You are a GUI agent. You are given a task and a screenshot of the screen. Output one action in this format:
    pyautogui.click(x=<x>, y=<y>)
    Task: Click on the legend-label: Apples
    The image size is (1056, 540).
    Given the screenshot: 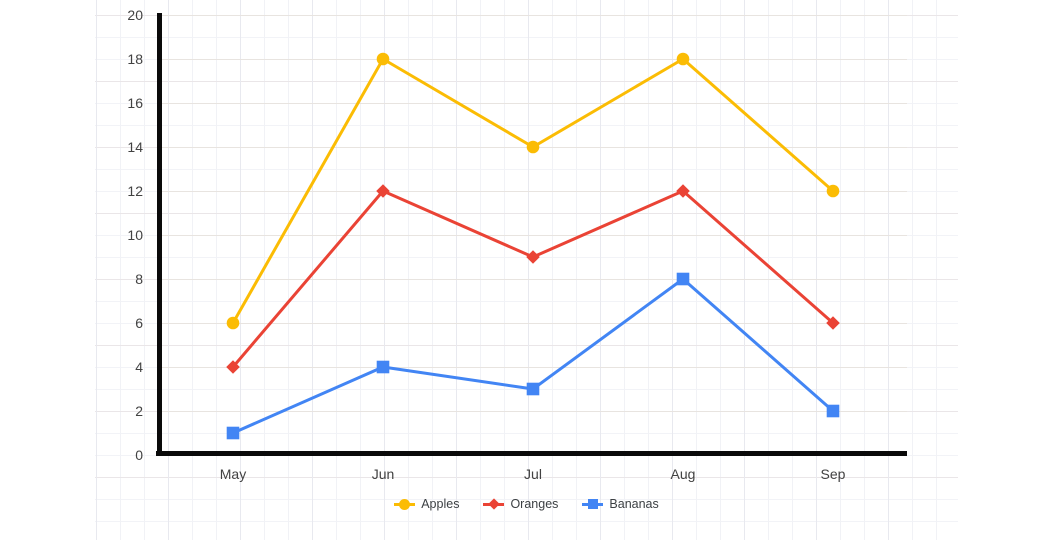 What is the action you would take?
    pyautogui.click(x=440, y=504)
    